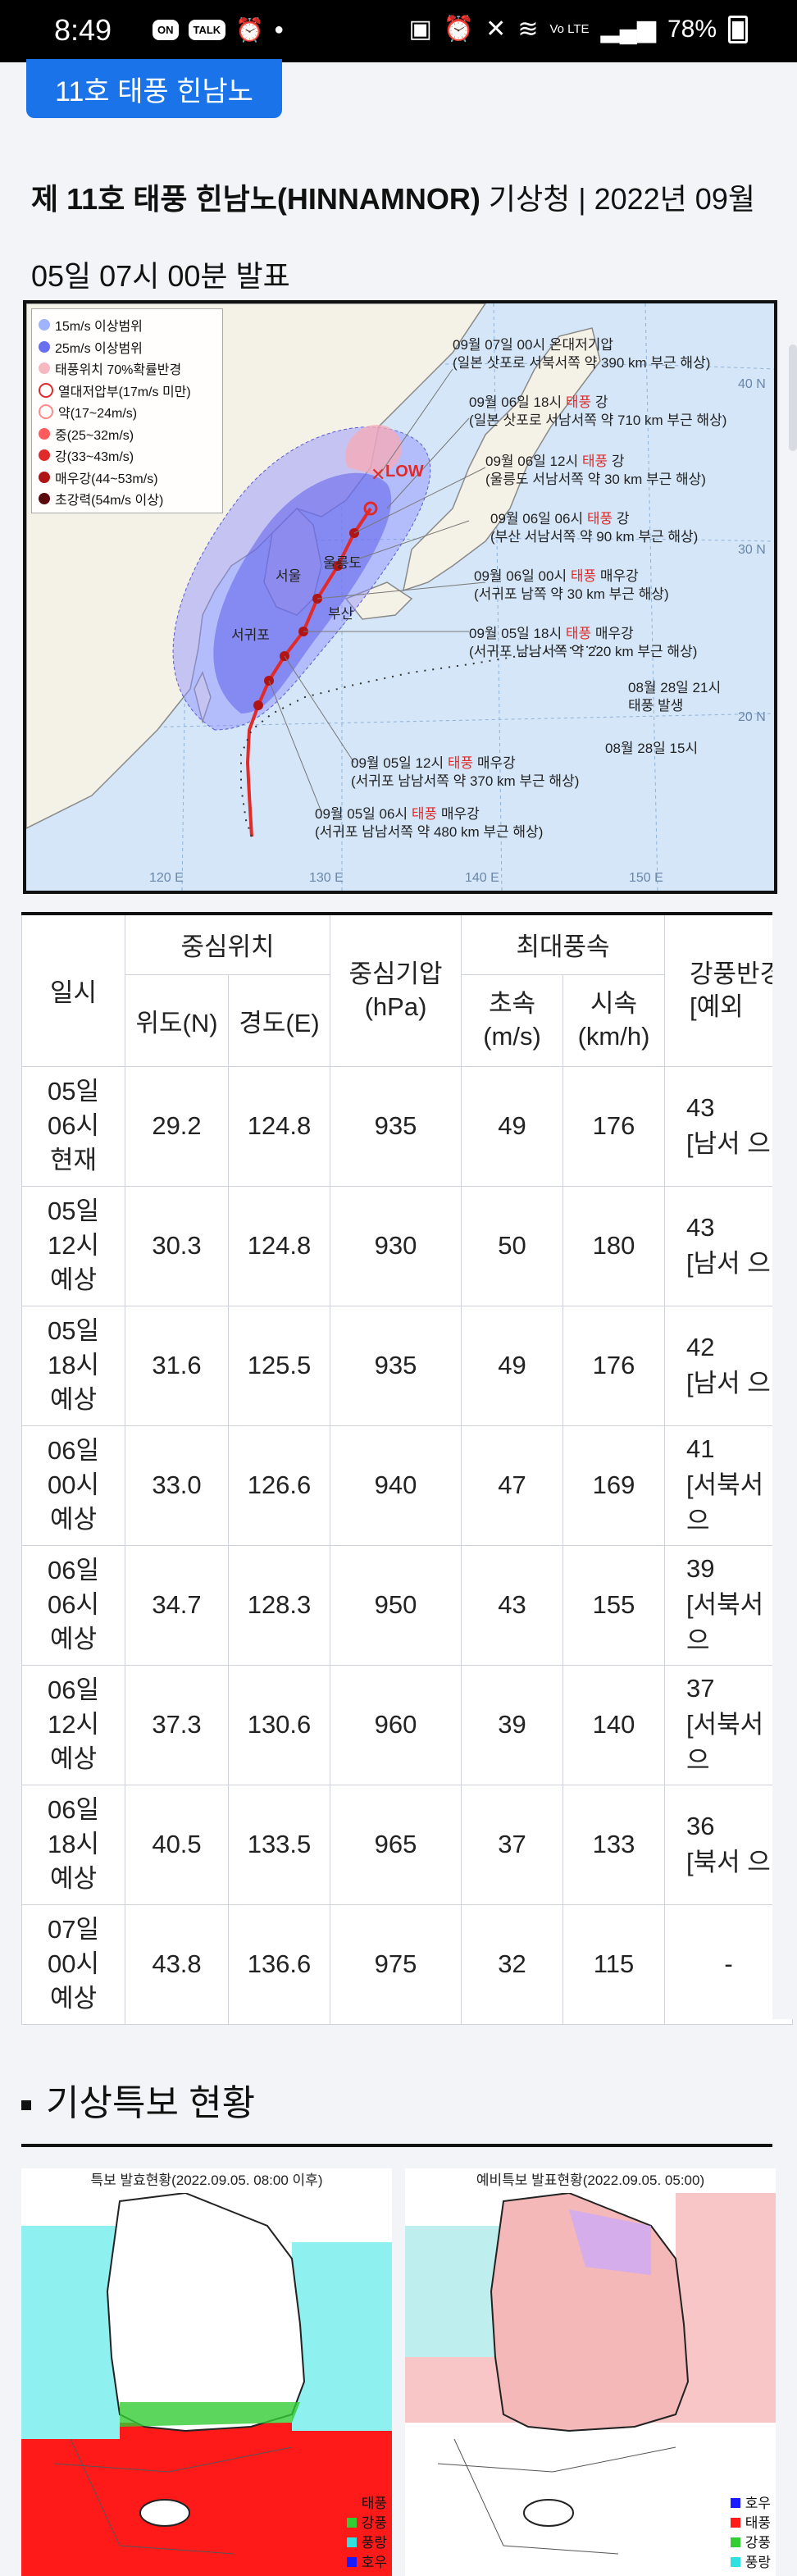  What do you see at coordinates (366, 2543) in the screenshot?
I see `legend-item: 풍랑` at bounding box center [366, 2543].